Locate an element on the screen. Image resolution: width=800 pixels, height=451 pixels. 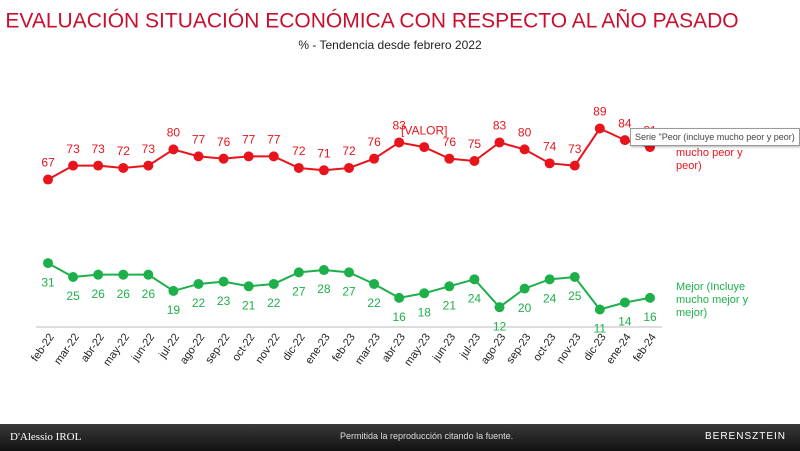
footer-brand: BERENSZTEIN is located at coordinates (746, 436).